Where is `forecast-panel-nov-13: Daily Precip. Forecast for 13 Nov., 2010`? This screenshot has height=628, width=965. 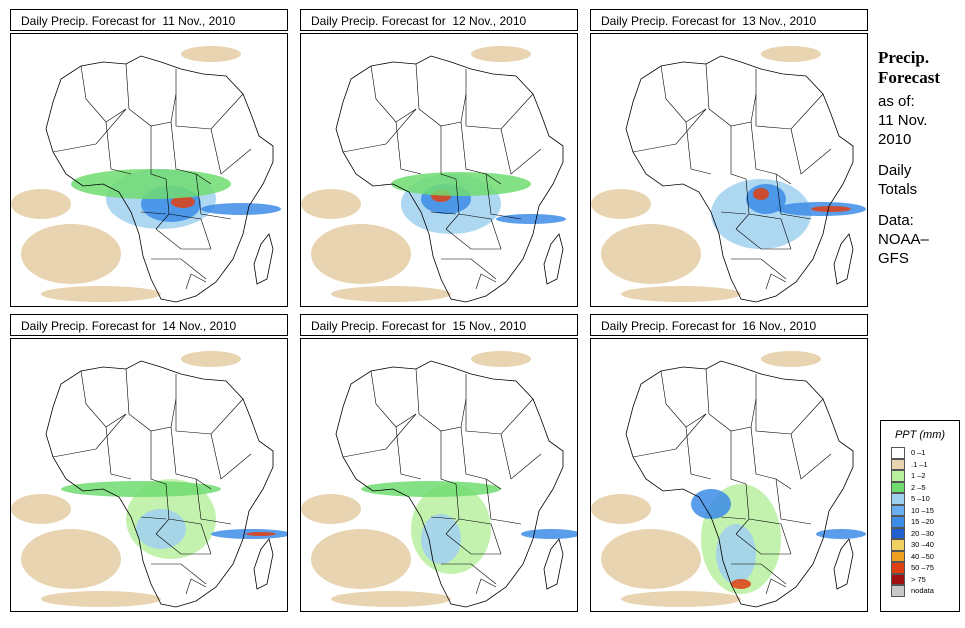
forecast-panel-nov-13: Daily Precip. Forecast for 13 Nov., 2010 is located at coordinates (730, 158).